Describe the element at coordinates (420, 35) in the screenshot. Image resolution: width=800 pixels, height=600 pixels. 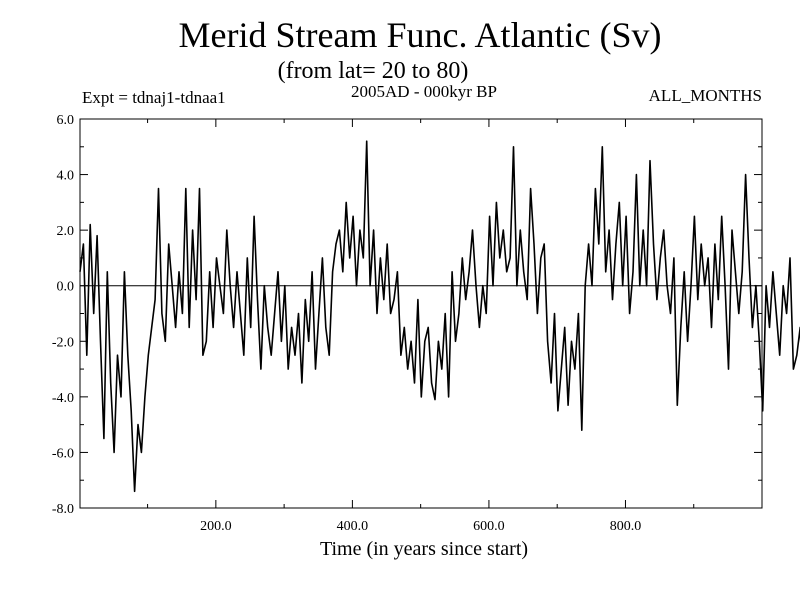
I see `chart-title: Merid Stream Func. Atlantic (Sv)` at that location.